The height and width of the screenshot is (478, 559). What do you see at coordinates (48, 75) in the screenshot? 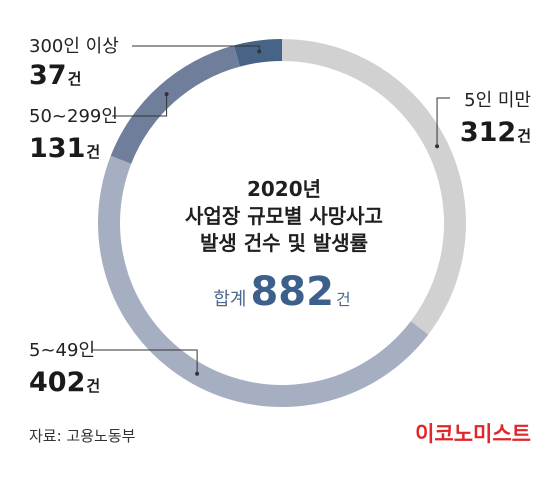
I see `slice-value-300-plus: 37` at bounding box center [48, 75].